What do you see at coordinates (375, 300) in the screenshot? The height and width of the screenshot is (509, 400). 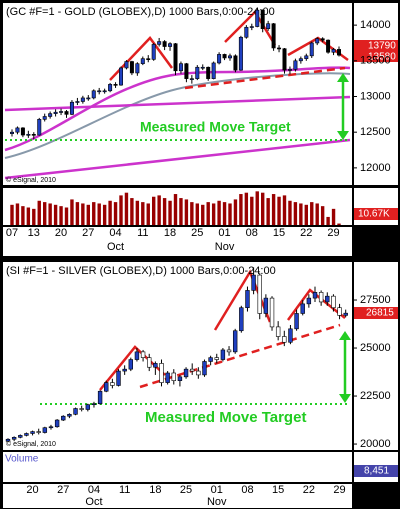 I see `y-tick-label: 27500` at bounding box center [375, 300].